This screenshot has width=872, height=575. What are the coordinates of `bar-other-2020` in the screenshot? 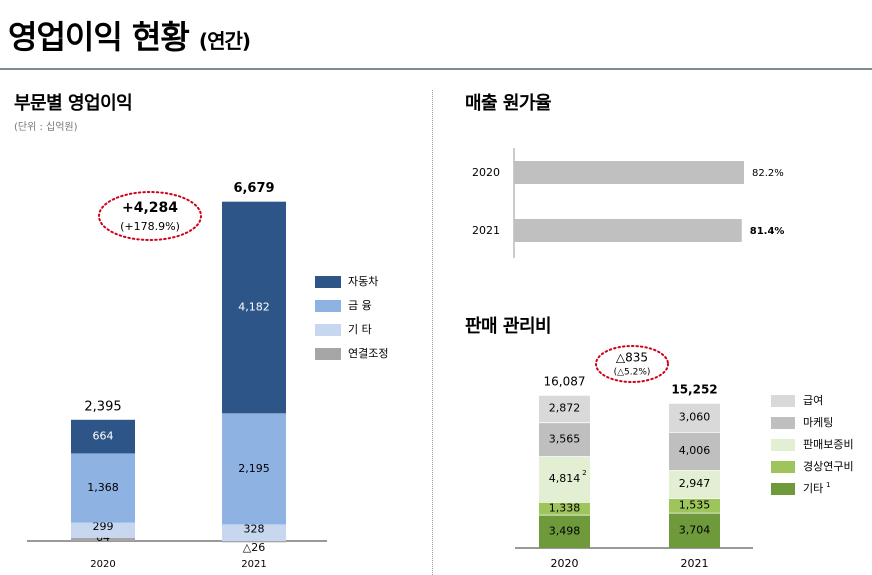 It's located at (103, 530).